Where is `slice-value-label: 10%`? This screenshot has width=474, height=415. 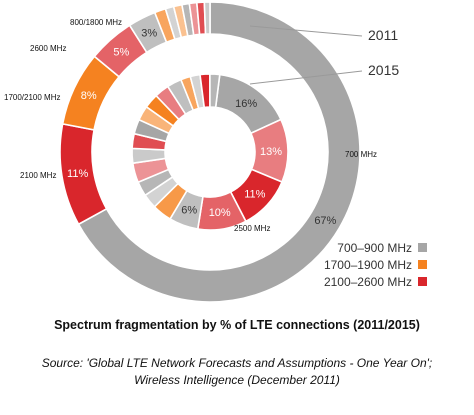
slice-value-label: 10% is located at coordinates (220, 213).